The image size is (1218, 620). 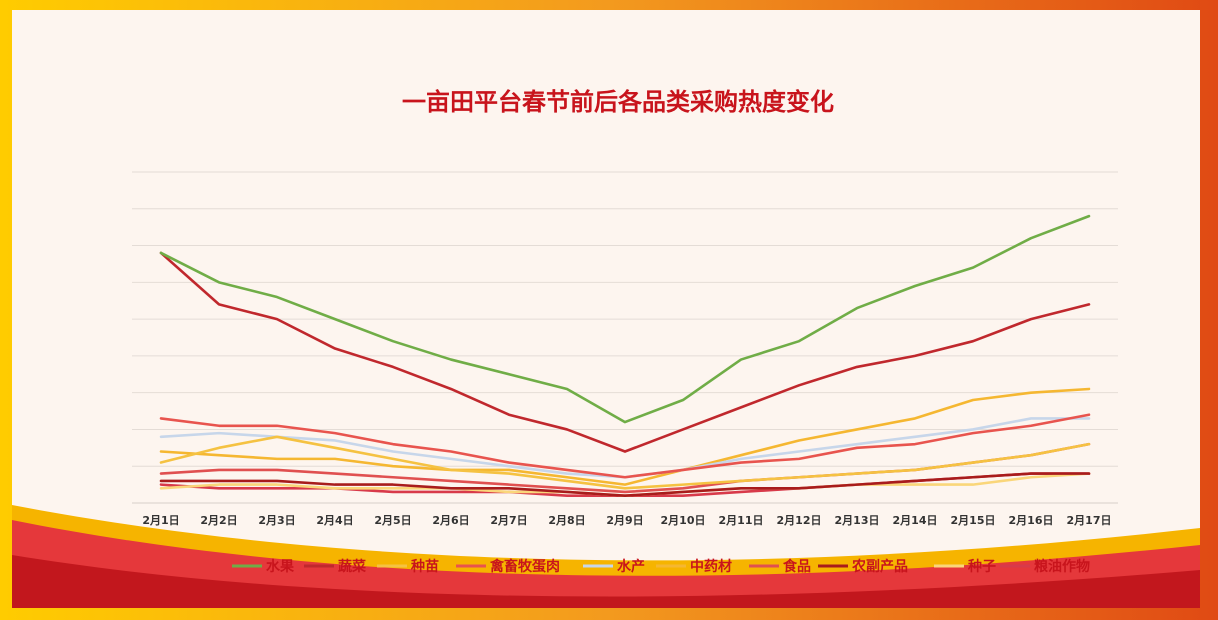 What do you see at coordinates (631, 566) in the screenshot?
I see `legend-label: 水产` at bounding box center [631, 566].